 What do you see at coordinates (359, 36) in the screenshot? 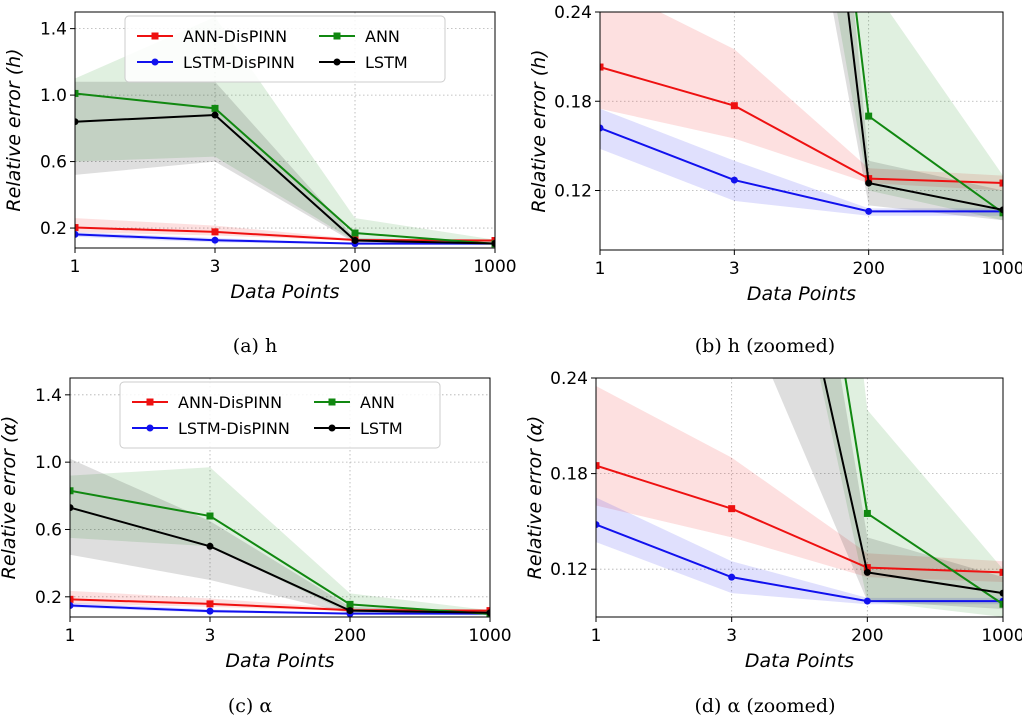
I see `legend-item-ann: ANN` at bounding box center [359, 36].